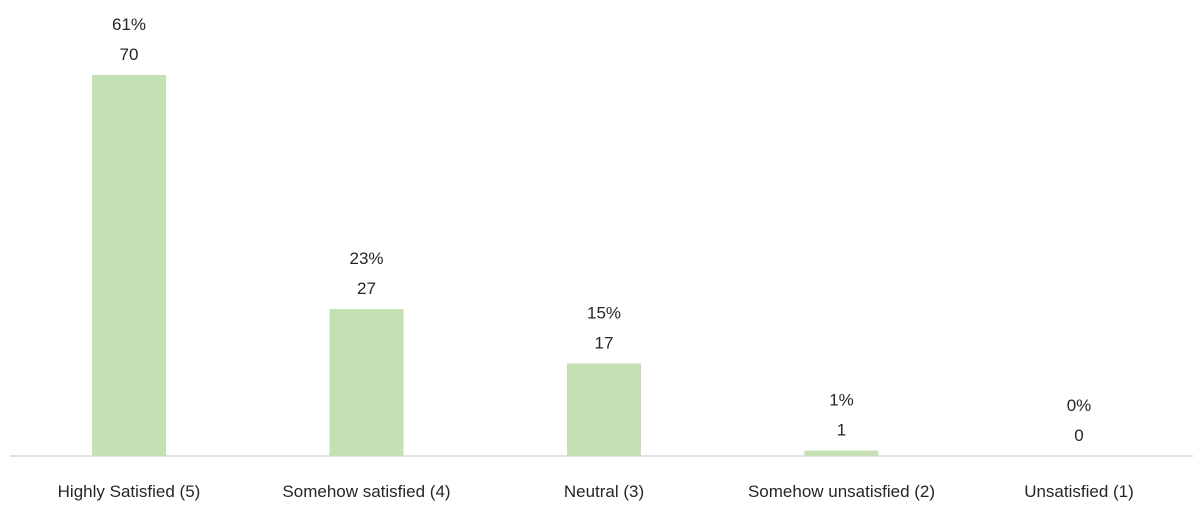  I want to click on category-tick-label: Somehow satisfied (4), so click(366, 491).